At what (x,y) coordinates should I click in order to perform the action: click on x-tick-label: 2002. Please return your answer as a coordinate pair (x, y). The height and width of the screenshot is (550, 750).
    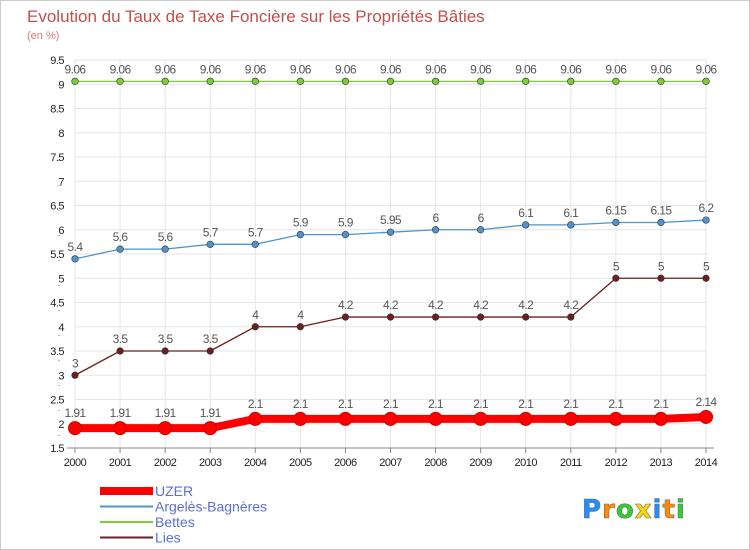
    Looking at the image, I should click on (165, 463).